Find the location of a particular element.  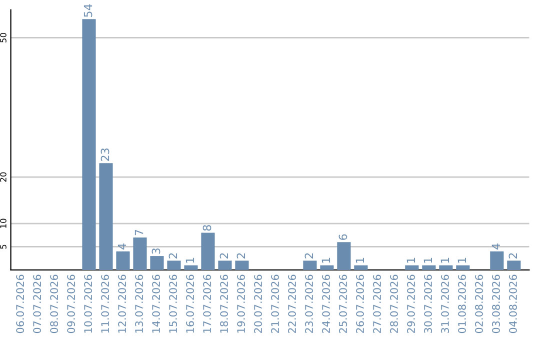

x-tick-label: 17.07.2026 is located at coordinates (207, 303).